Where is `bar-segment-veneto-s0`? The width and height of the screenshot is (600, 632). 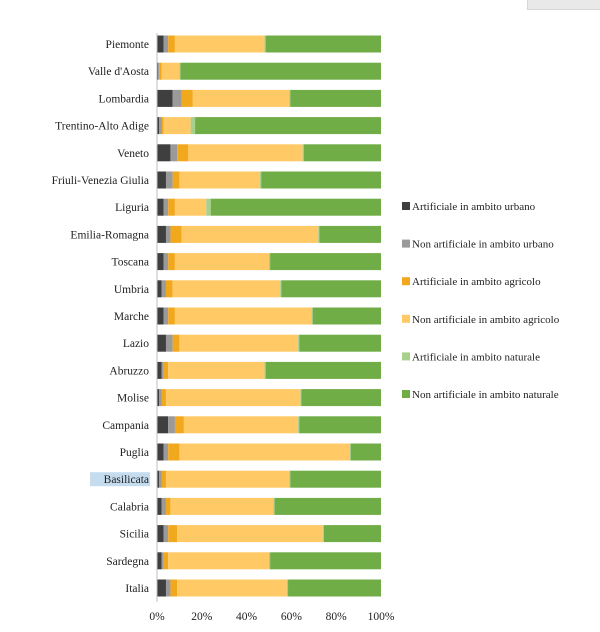 bar-segment-veneto-s0 is located at coordinates (164, 153).